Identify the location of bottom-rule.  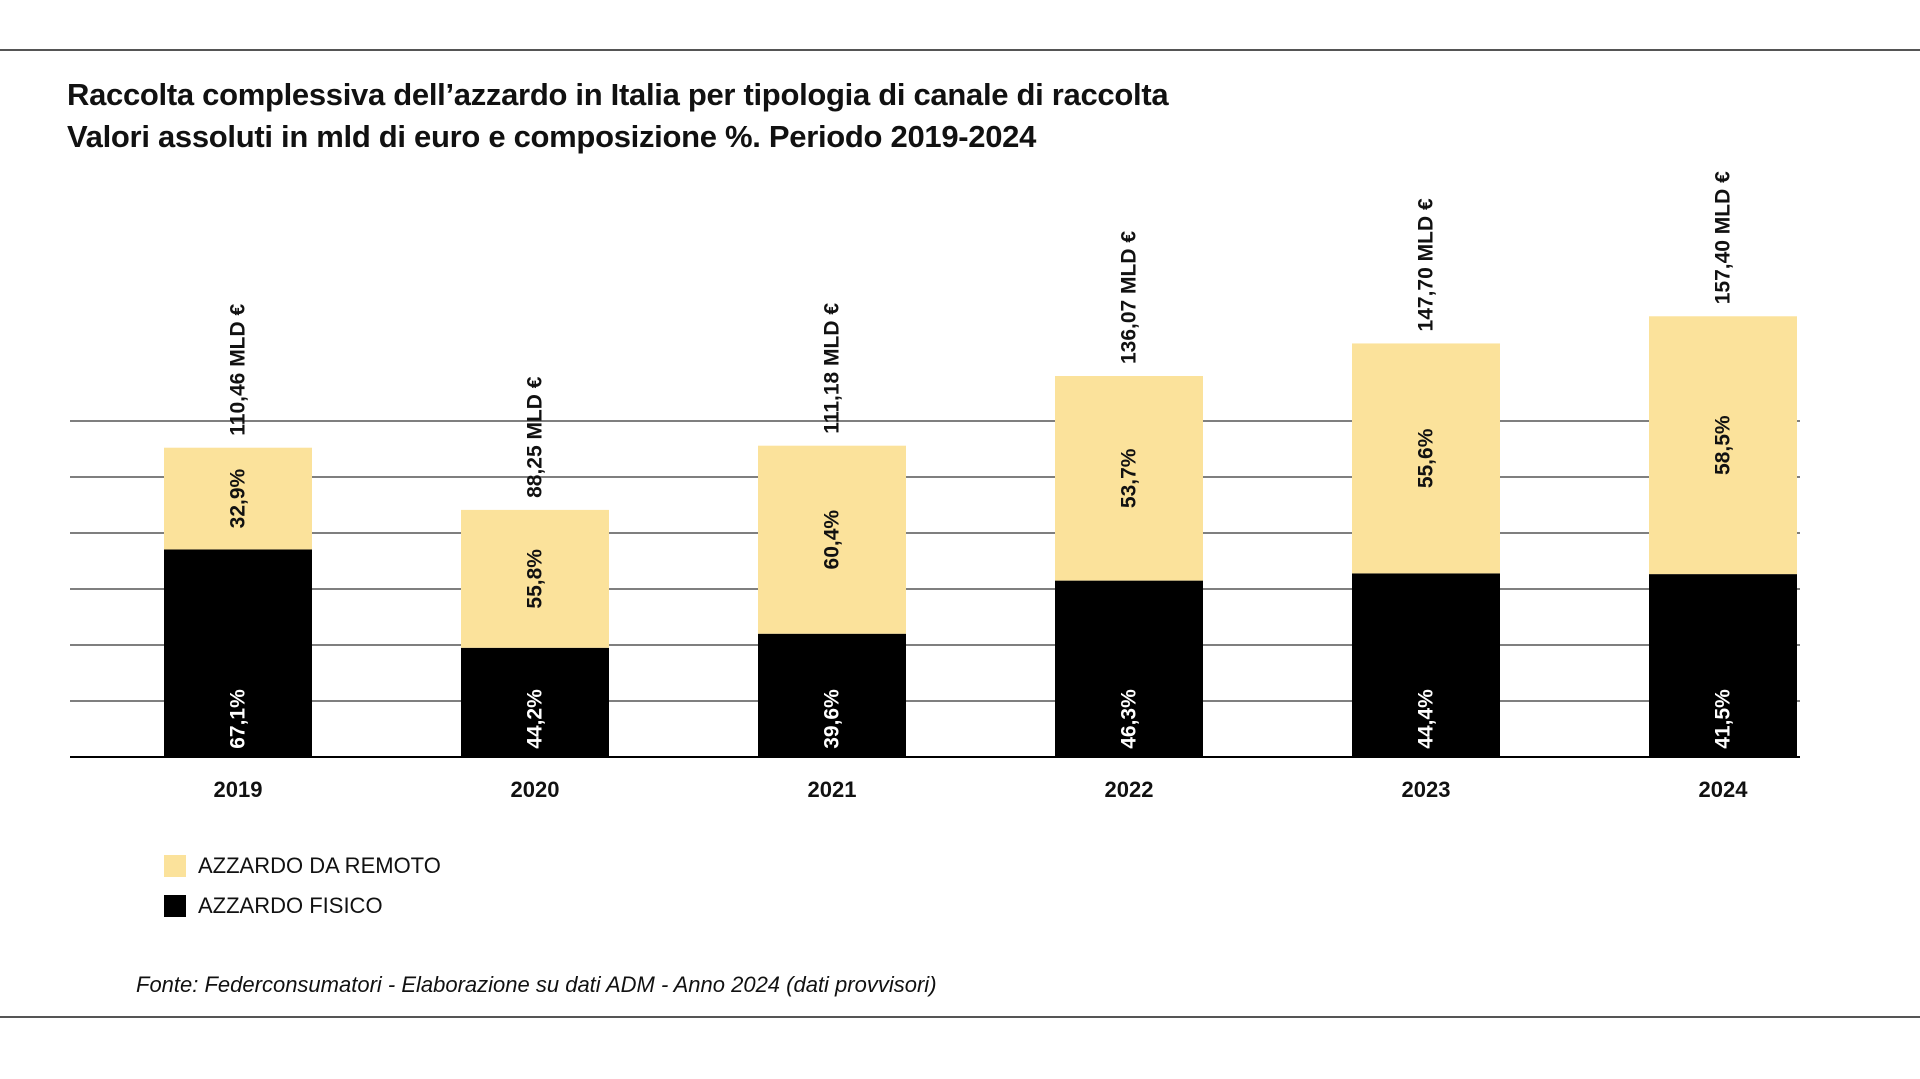
(960, 1017).